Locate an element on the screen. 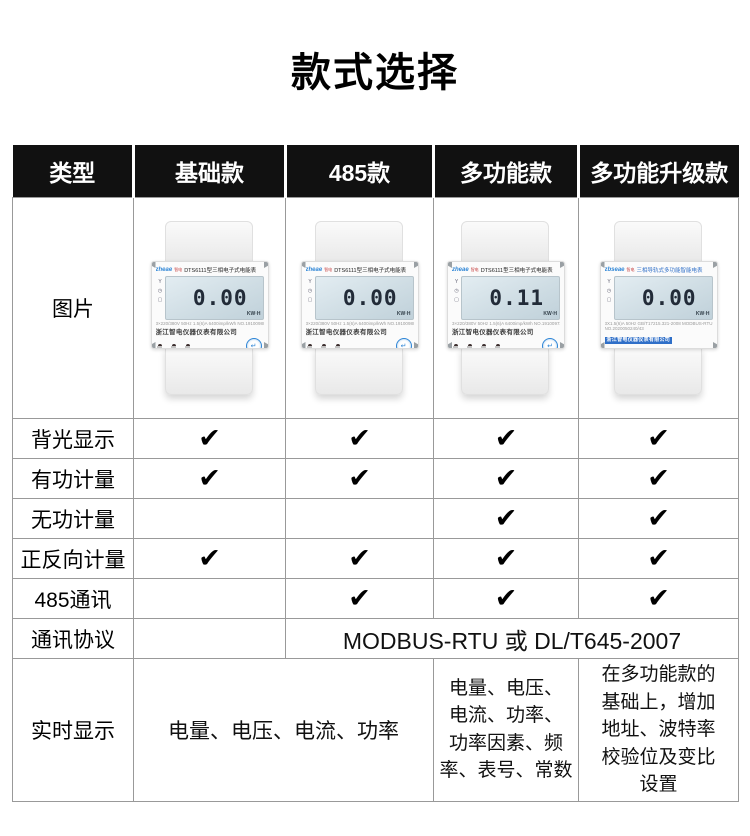  feature-row-label: 背光显示 is located at coordinates (73, 438).